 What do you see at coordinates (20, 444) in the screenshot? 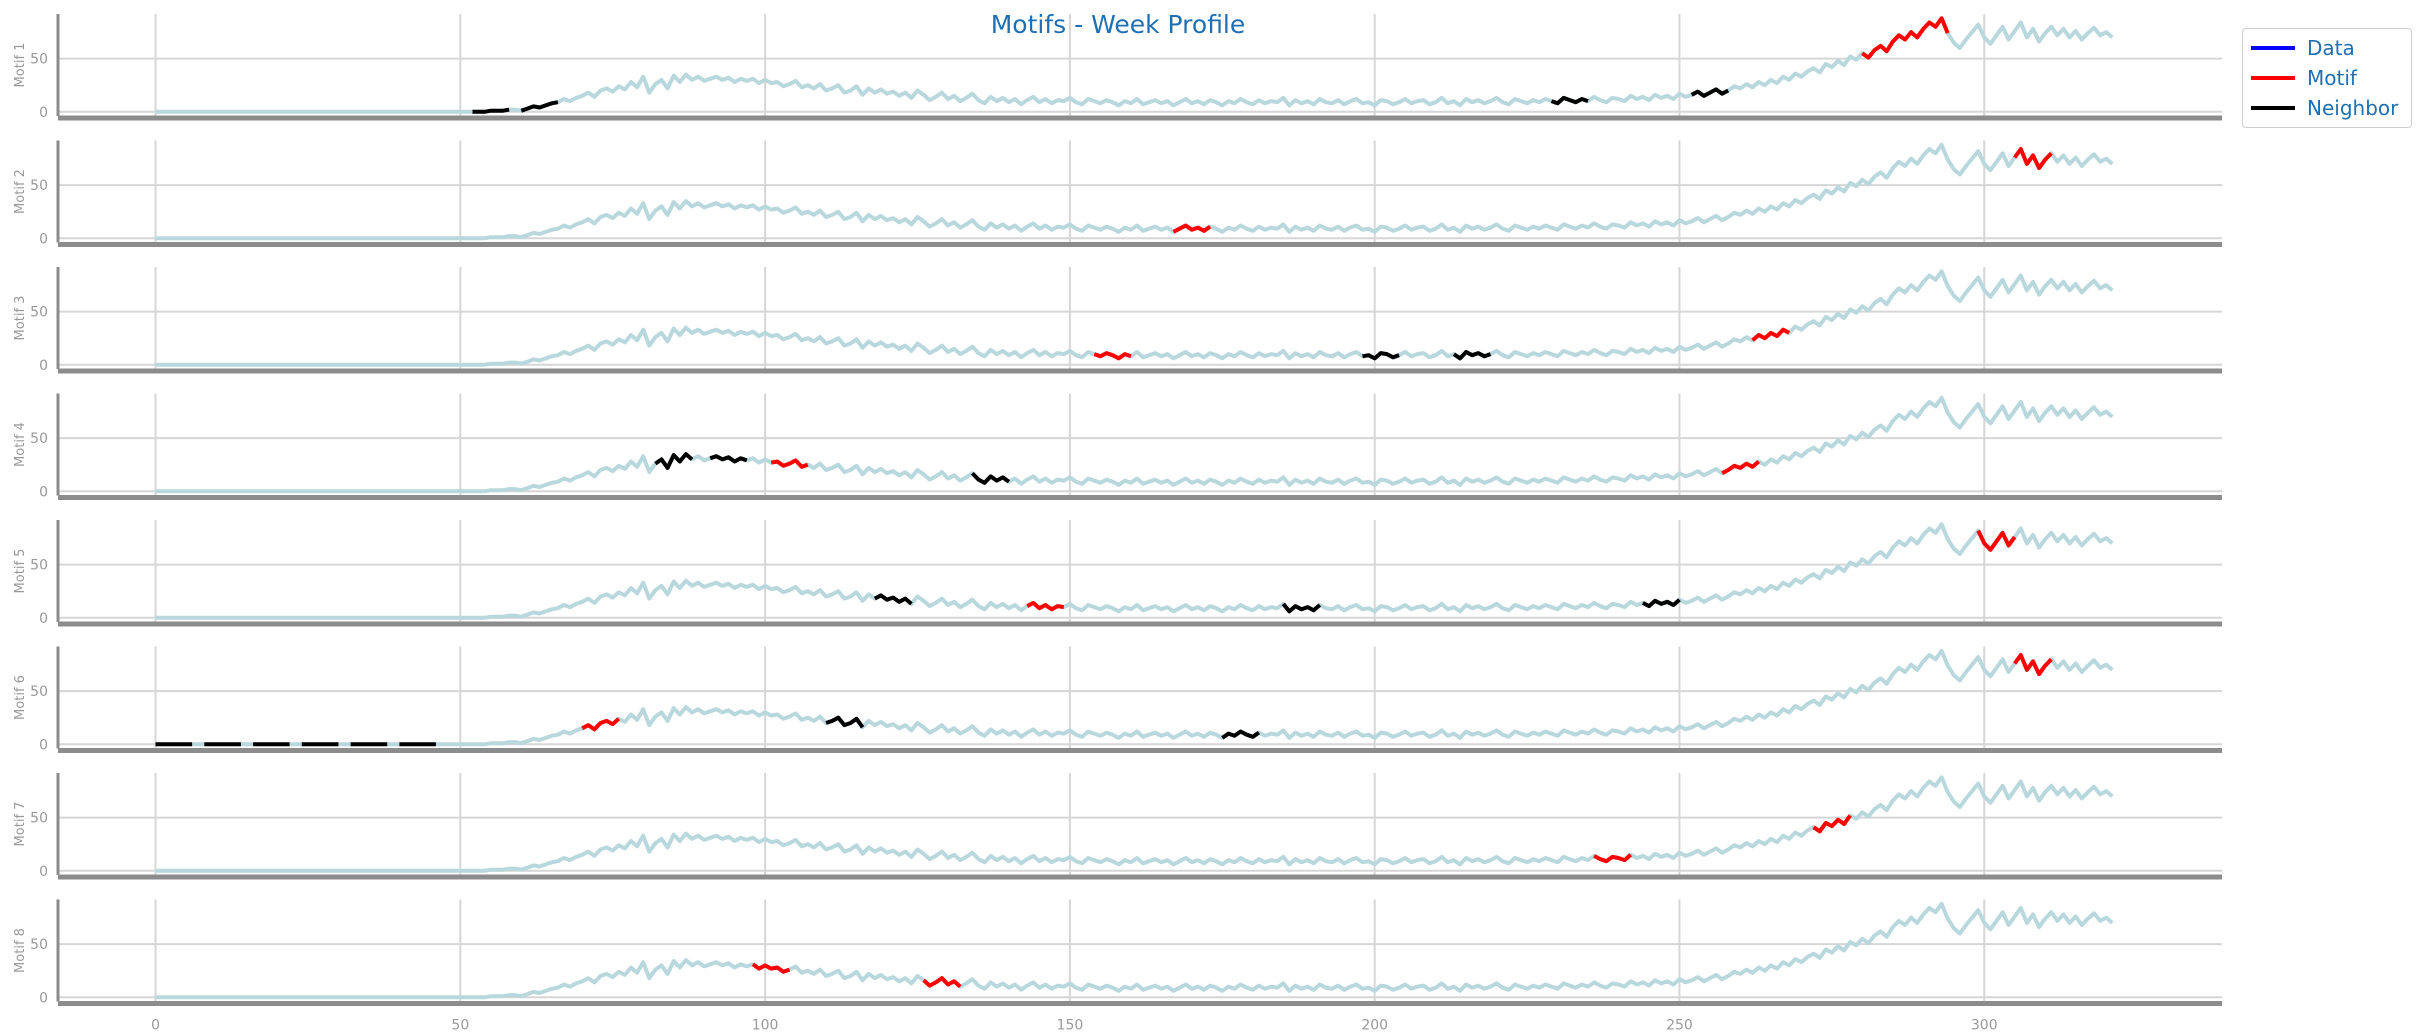
I see `panel-label: Motif 4` at bounding box center [20, 444].